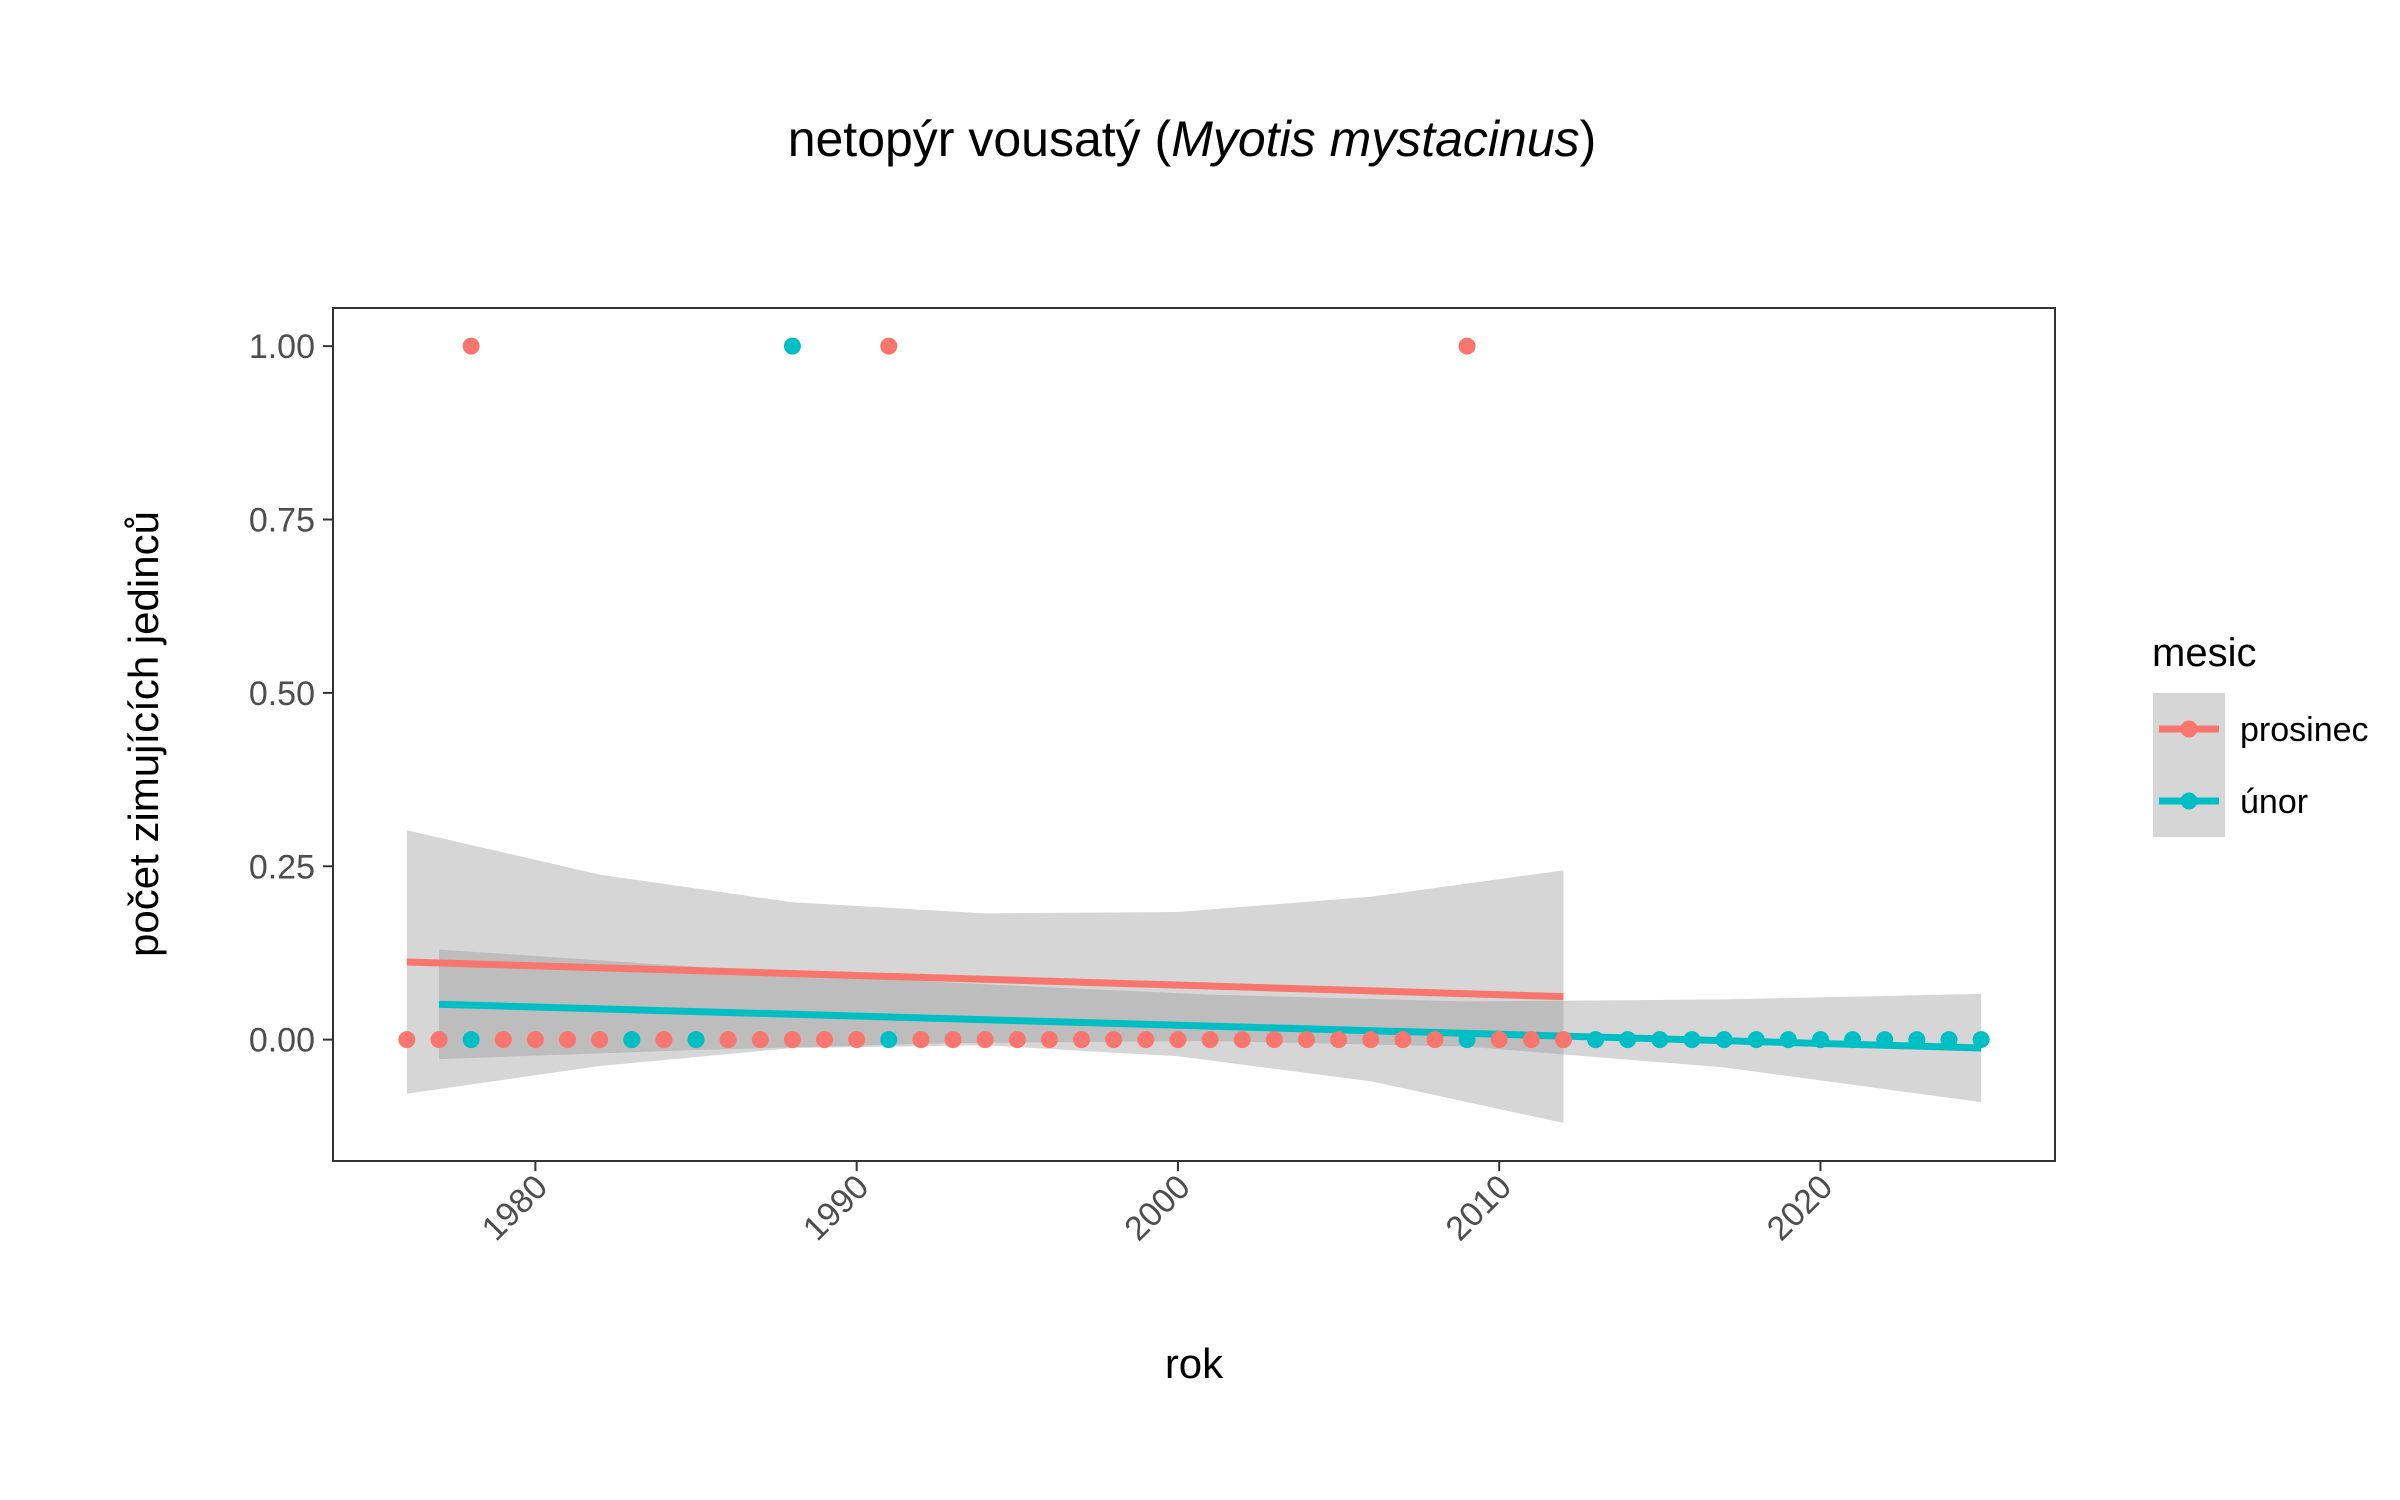 This screenshot has height=1500, width=2400. I want to click on chart-title: netopýr vousatý (Myotis mystacinus), so click(1192, 139).